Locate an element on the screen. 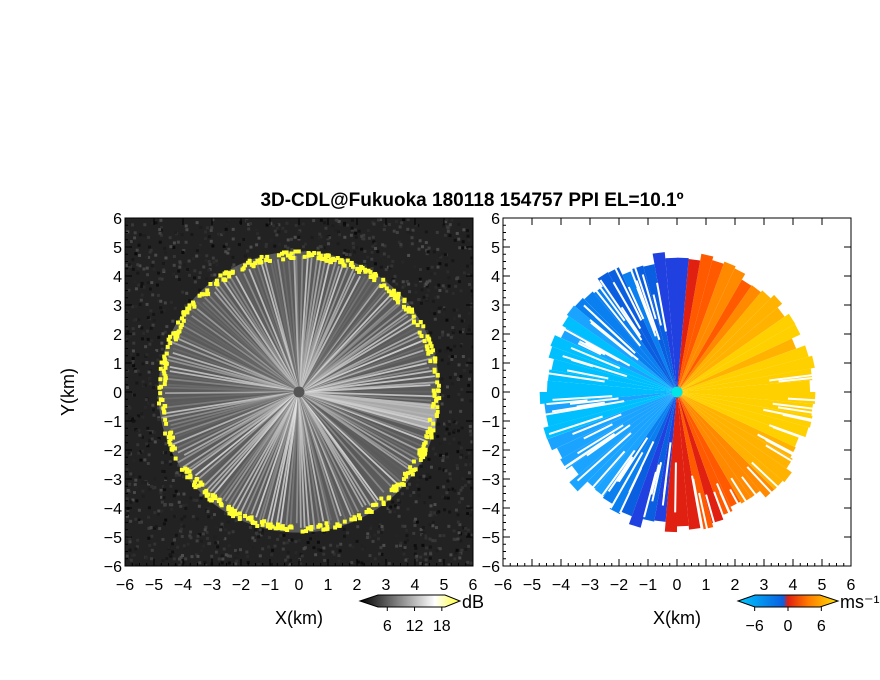 The height and width of the screenshot is (680, 880). x-tick-label: 6 is located at coordinates (473, 585).